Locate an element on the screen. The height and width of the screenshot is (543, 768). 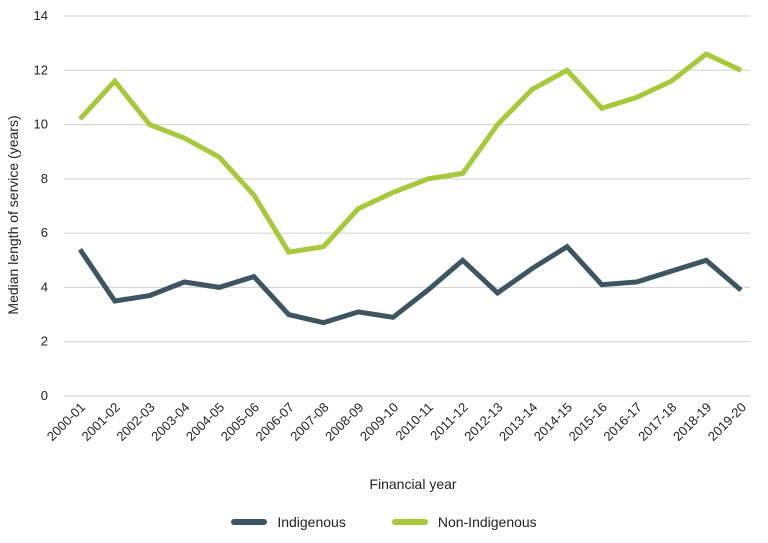
legend-label-non-indigenous: Non-Indigenous is located at coordinates (487, 522).